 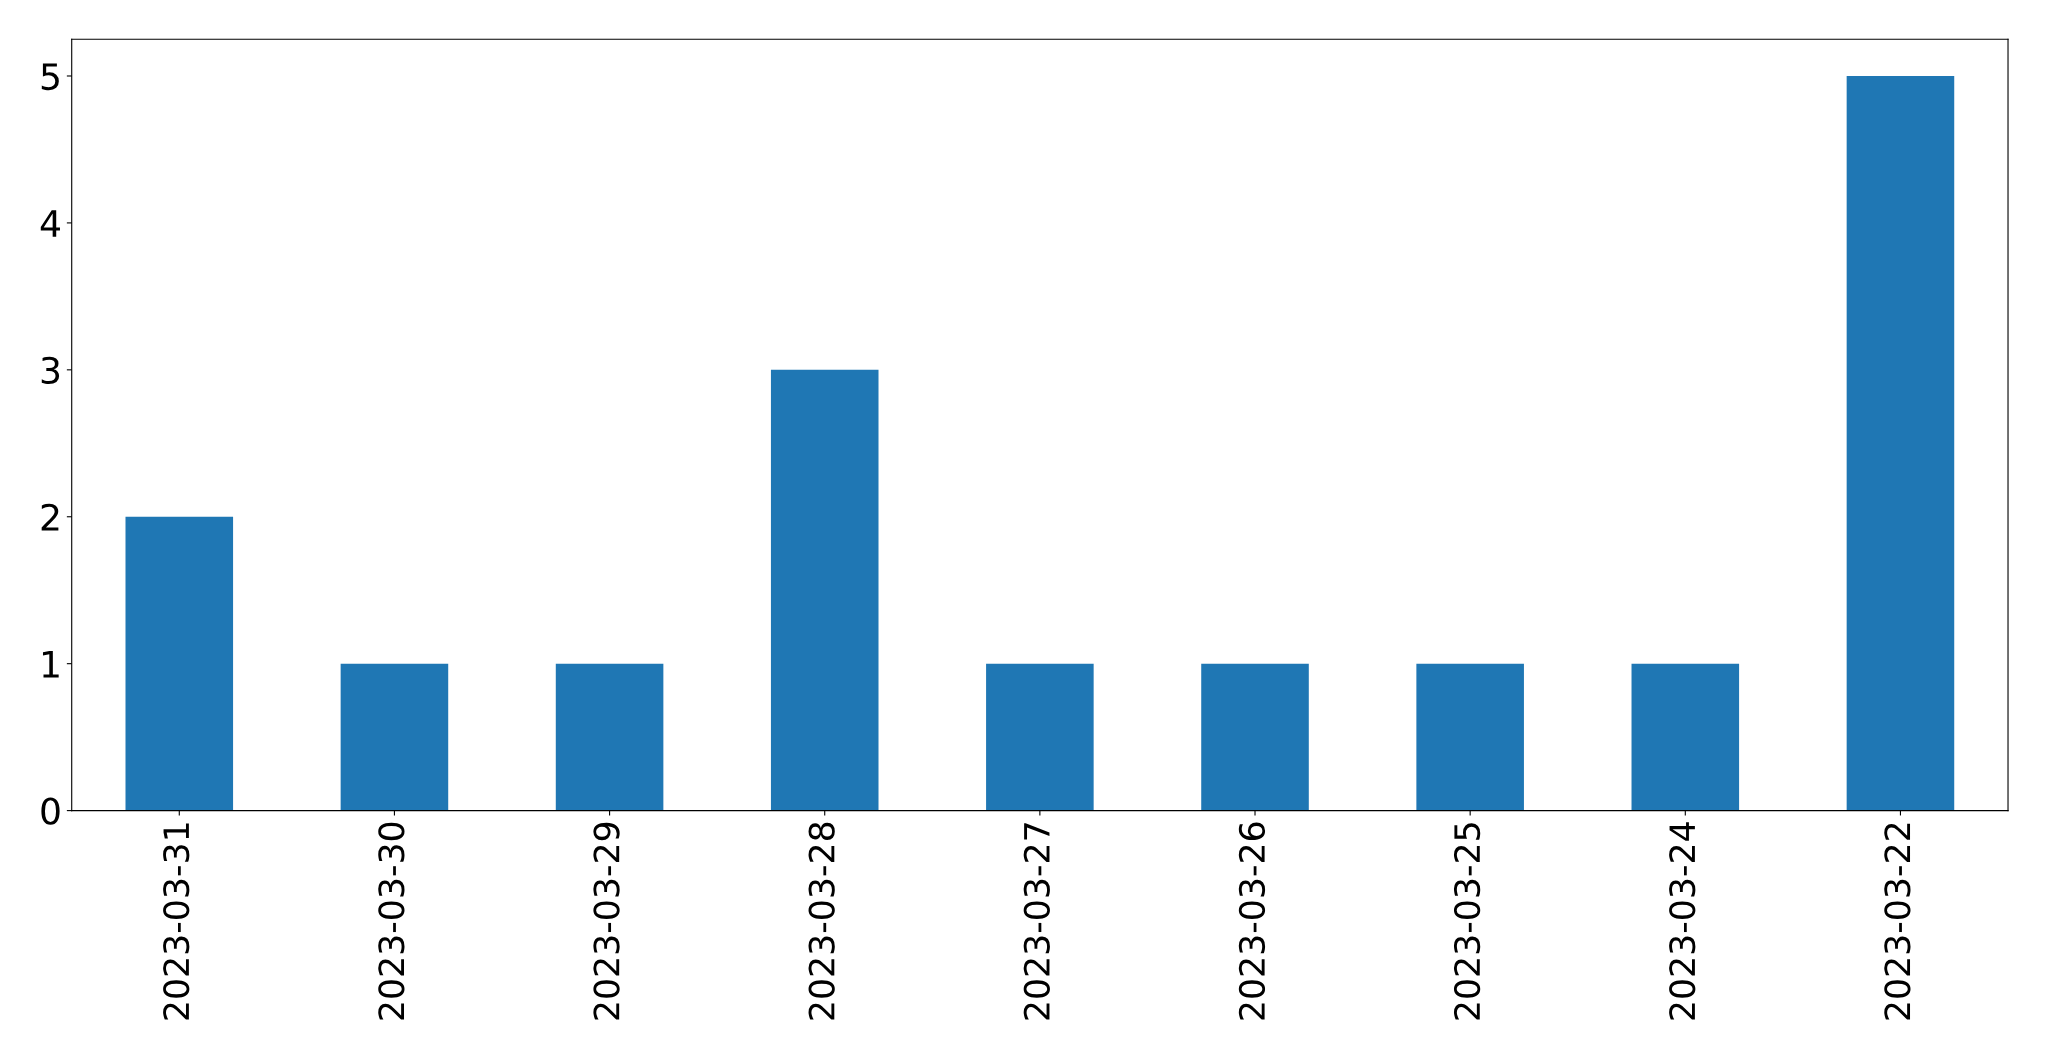 I want to click on x-tick-label: 2023-03-31, so click(x=176, y=921).